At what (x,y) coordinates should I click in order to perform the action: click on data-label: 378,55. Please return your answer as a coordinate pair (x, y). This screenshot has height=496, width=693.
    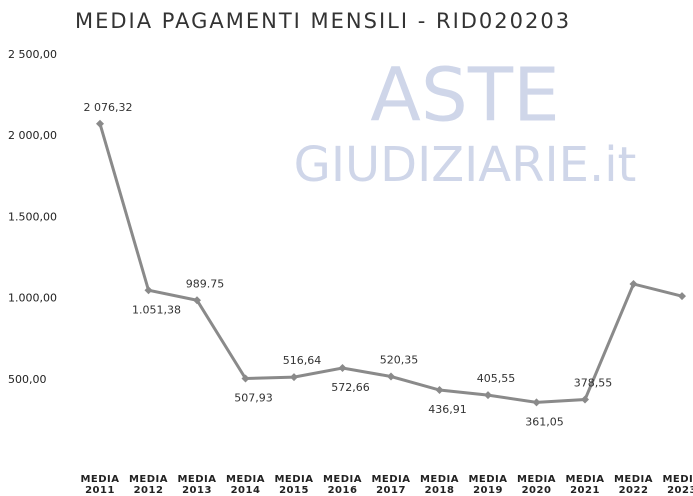
    Looking at the image, I should click on (593, 383).